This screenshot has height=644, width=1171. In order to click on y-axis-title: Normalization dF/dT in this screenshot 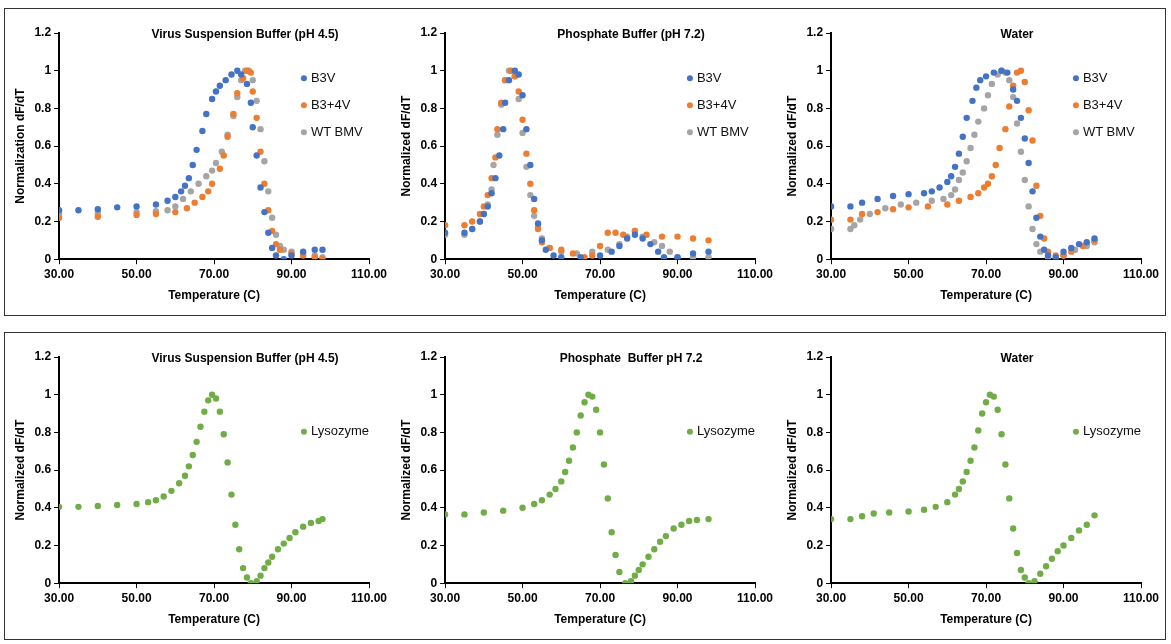, I will do `click(19, 145)`.